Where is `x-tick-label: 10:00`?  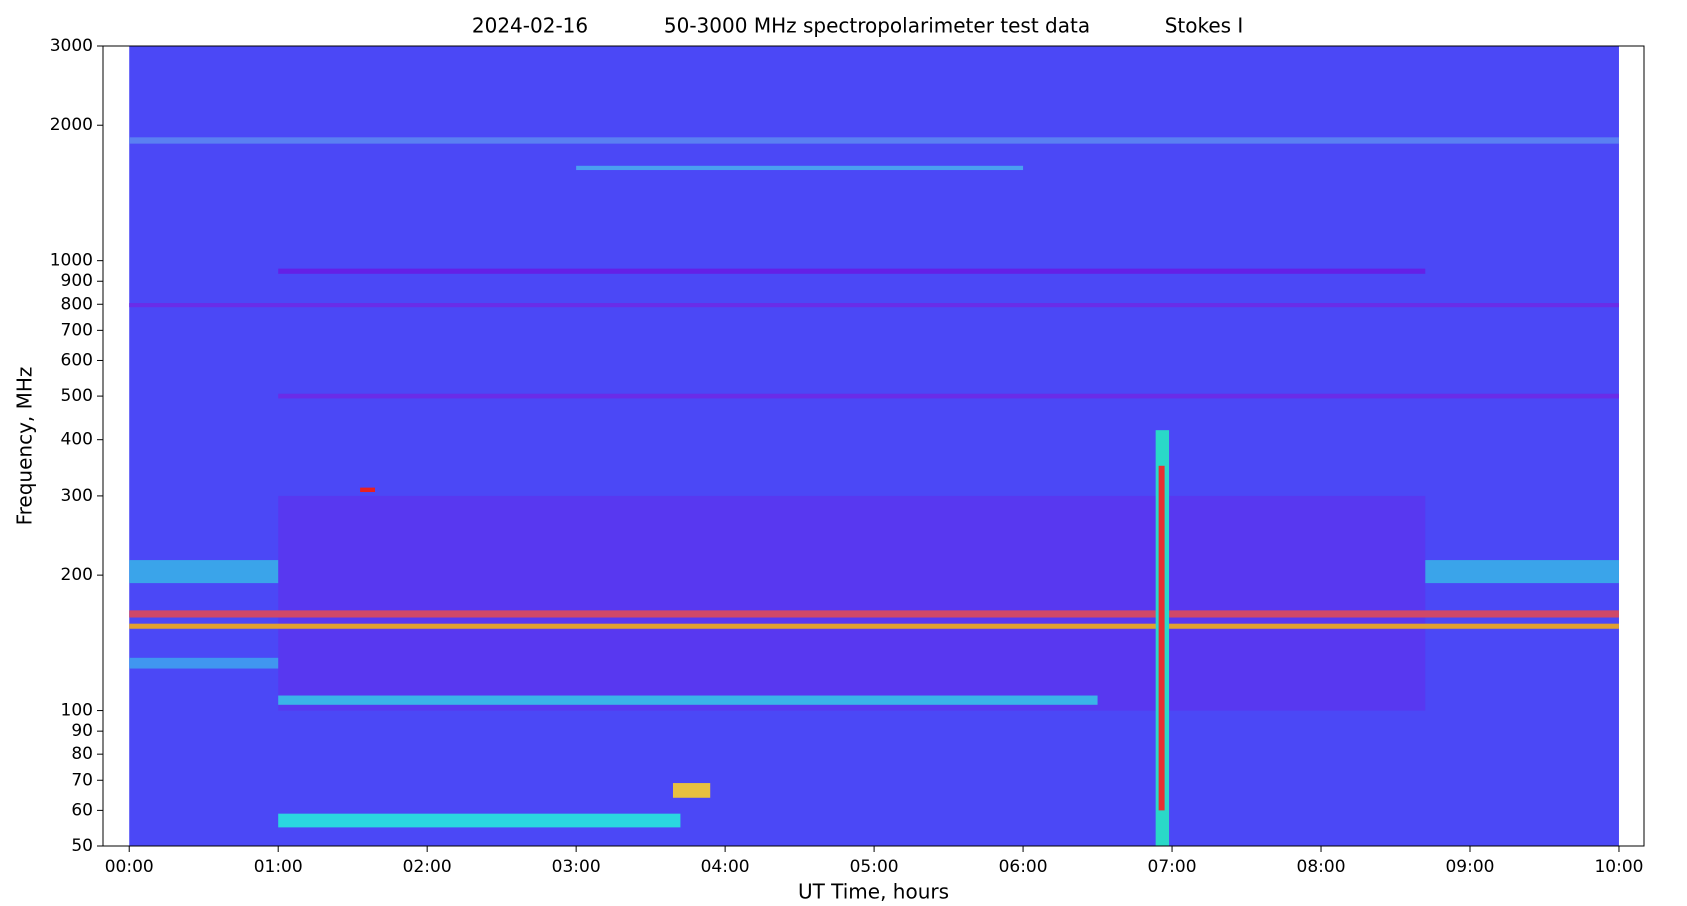 x-tick-label: 10:00 is located at coordinates (1618, 867).